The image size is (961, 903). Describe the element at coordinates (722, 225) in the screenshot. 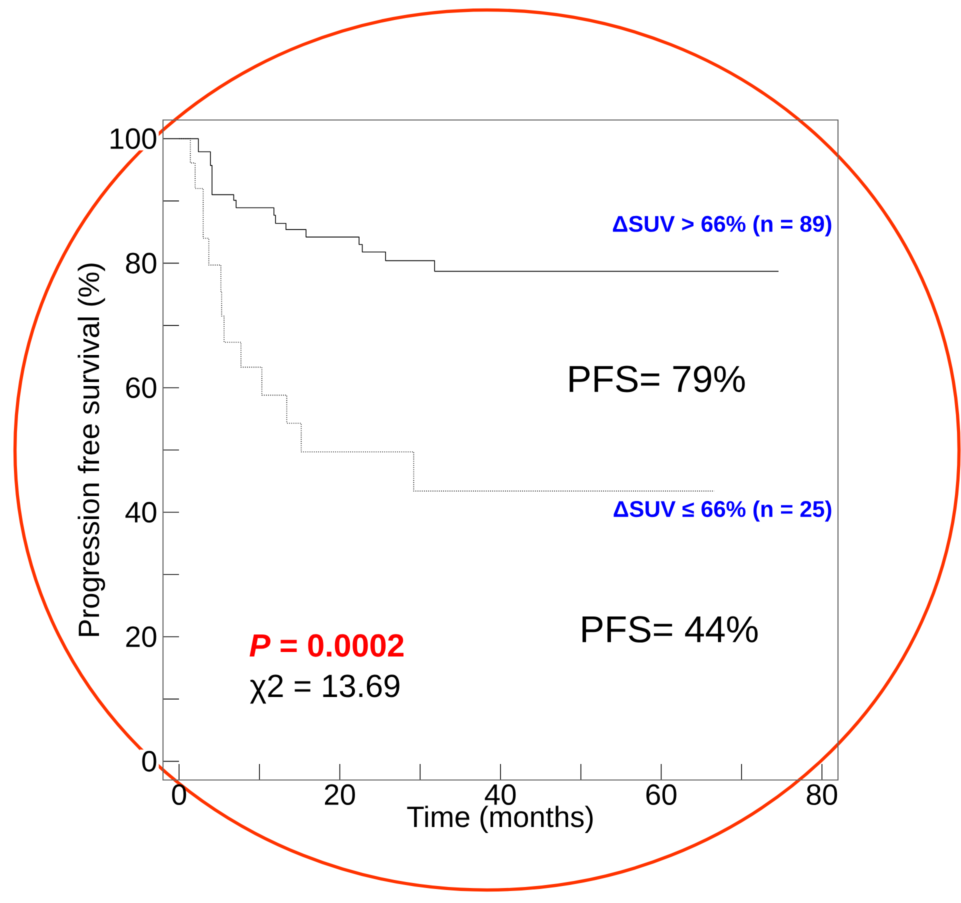

I see `annotation: ΔSUV > 66% (n = 89)` at that location.